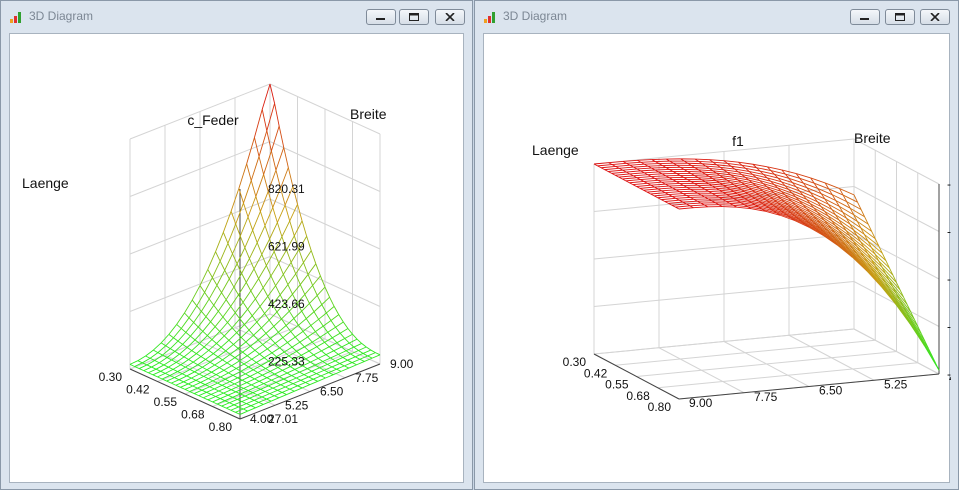 This screenshot has height=490, width=959. I want to click on x-tick-label: 0.68, so click(638, 396).